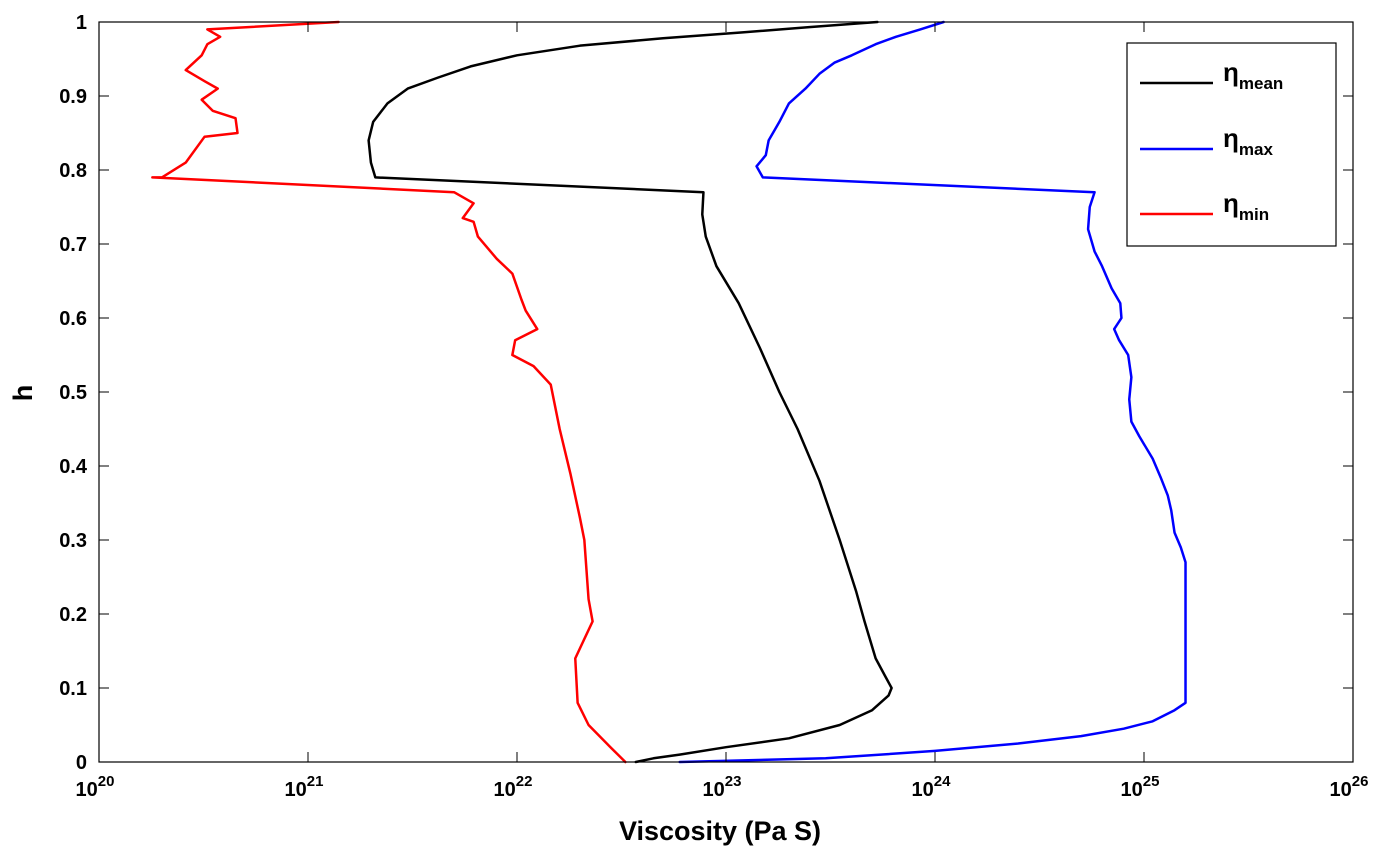  Describe the element at coordinates (73, 541) in the screenshot. I see `y-tick-label: 0.3` at that location.